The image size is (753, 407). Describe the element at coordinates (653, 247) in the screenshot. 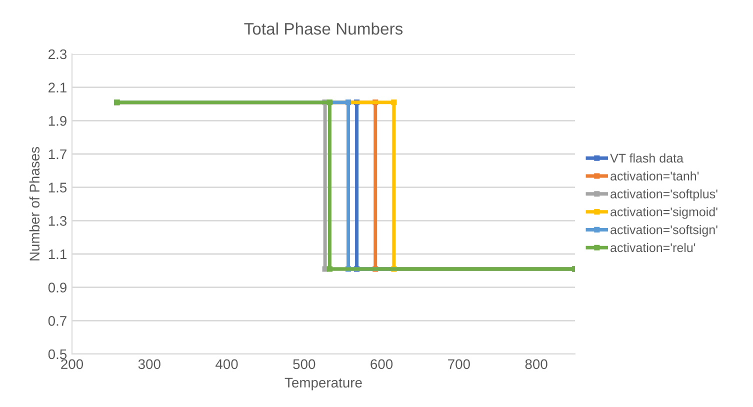

I see `legend-label: activation='relu'` at that location.